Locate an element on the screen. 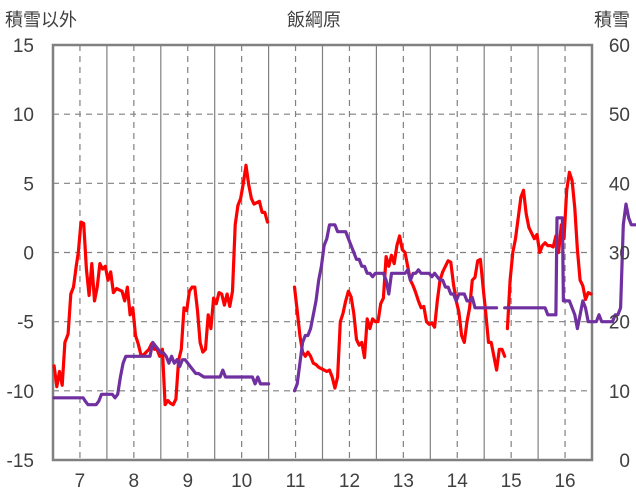  y-right-tick-label: 0 is located at coordinates (624, 461).